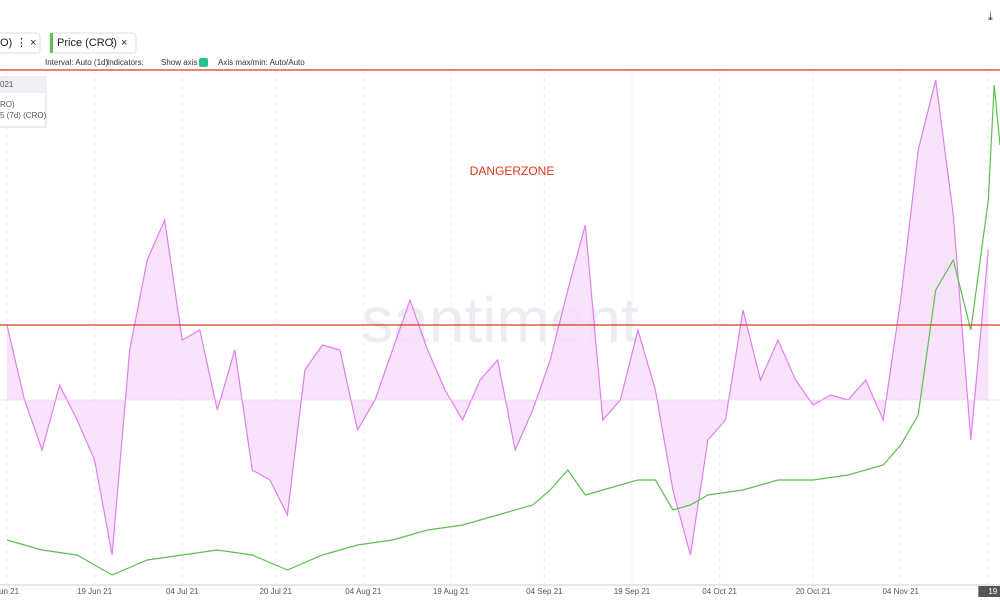 The height and width of the screenshot is (605, 1000). What do you see at coordinates (125, 62) in the screenshot?
I see `indicators: Indicators:` at bounding box center [125, 62].